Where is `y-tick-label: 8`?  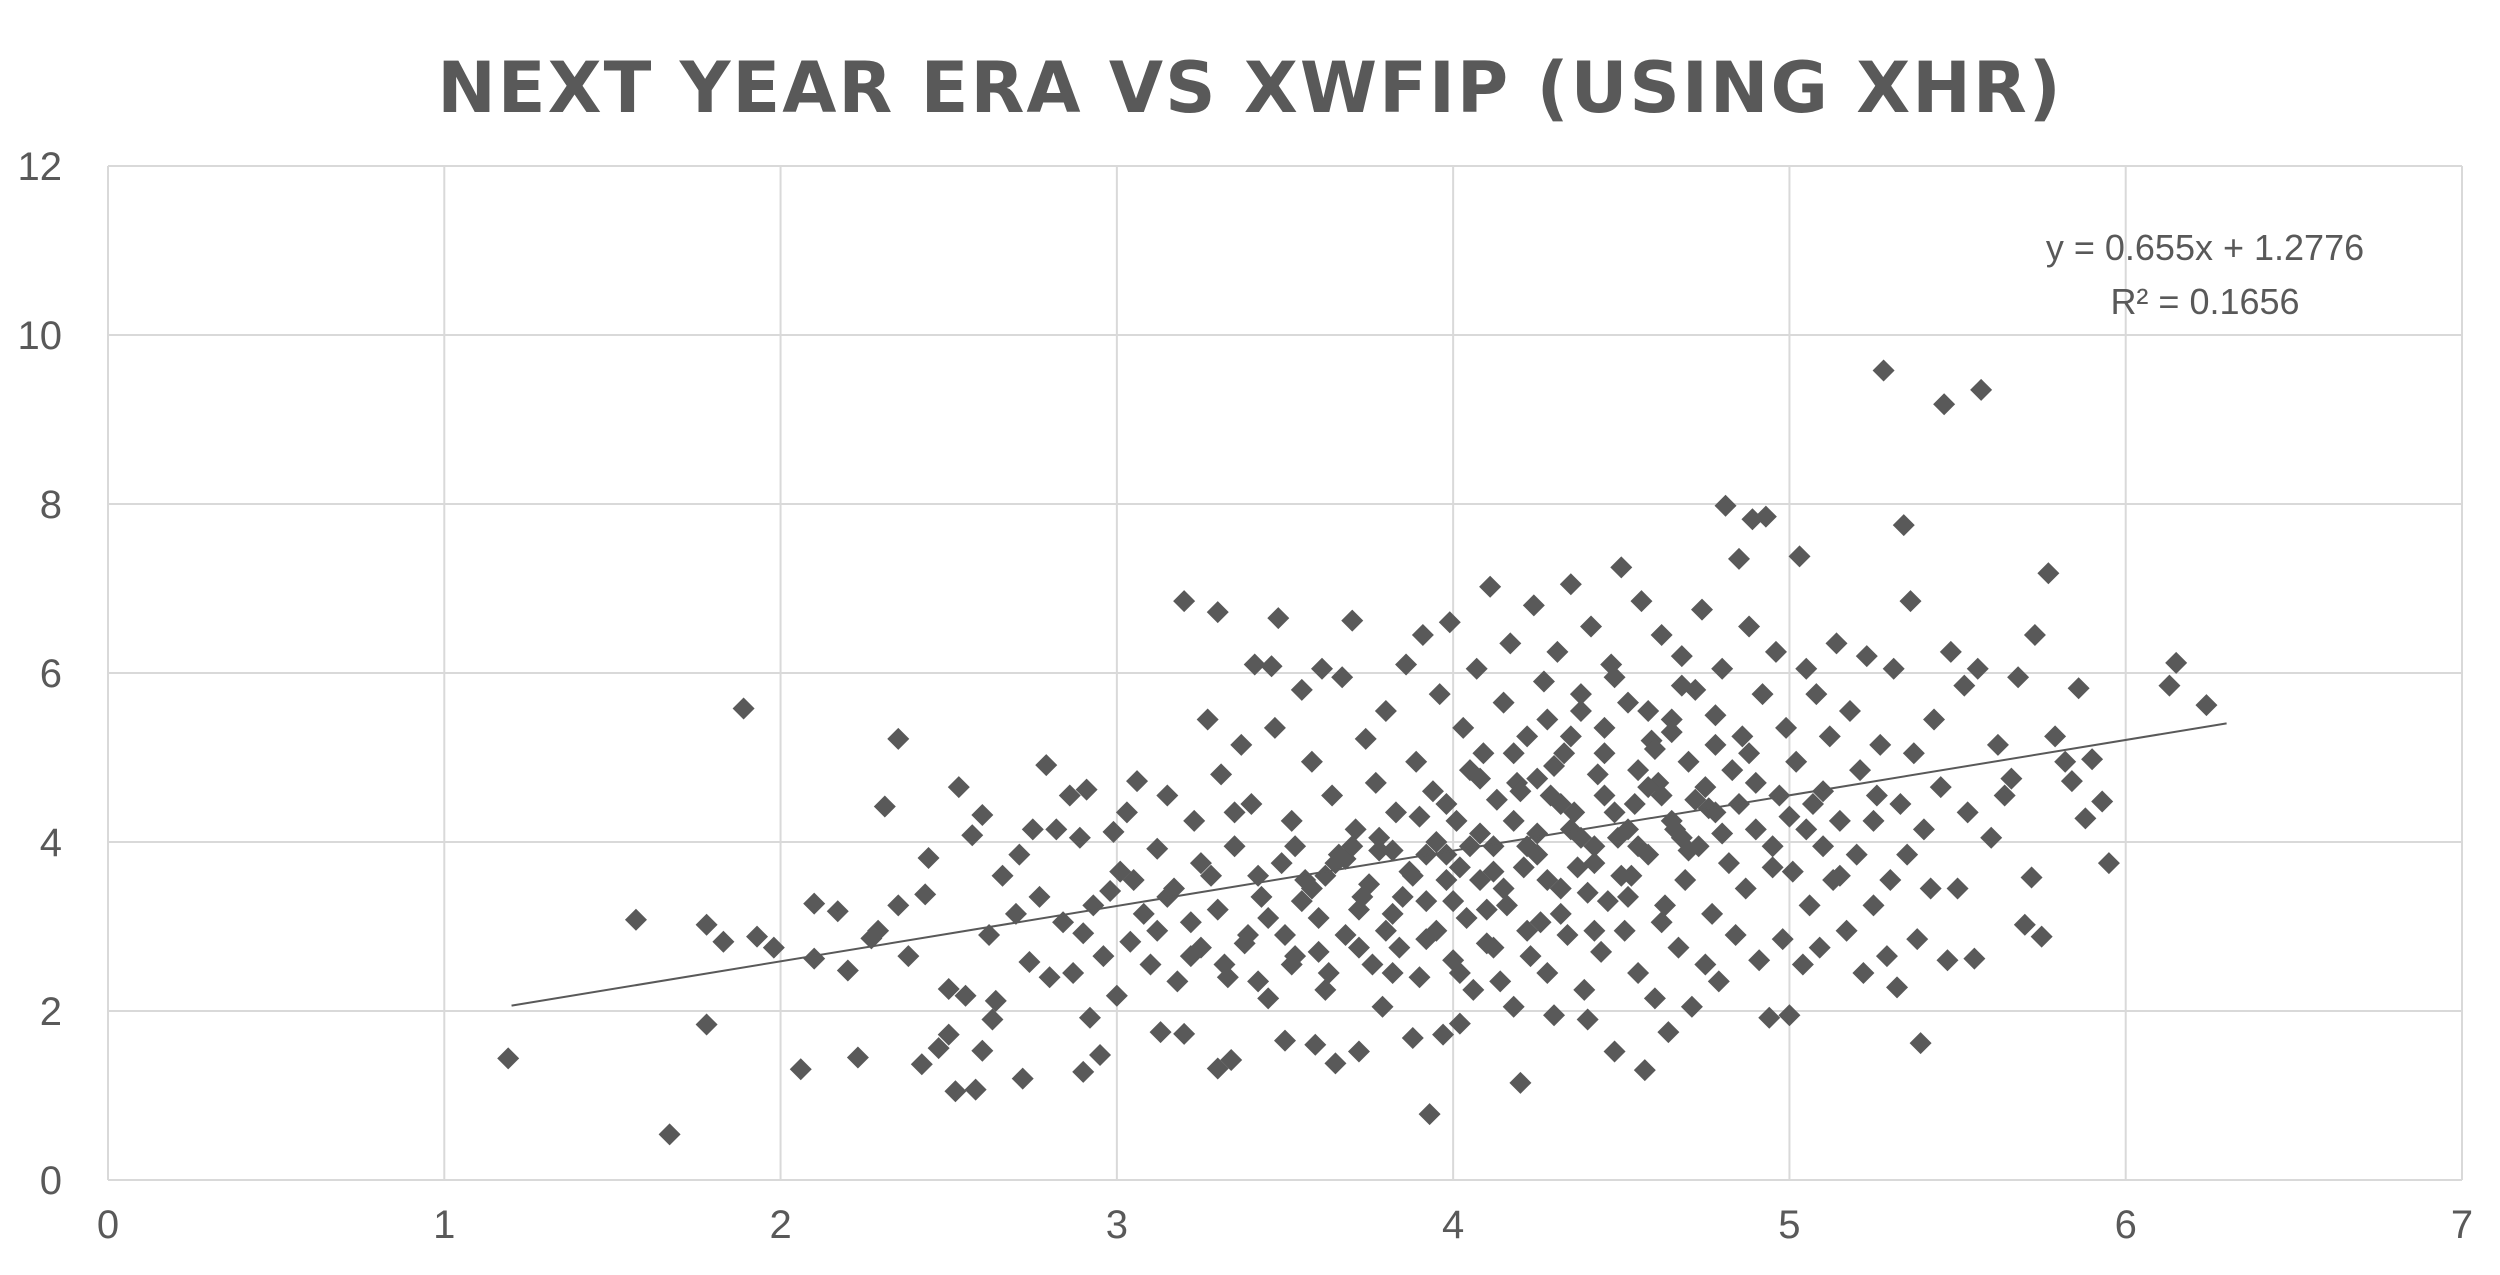 y-tick-label: 8 is located at coordinates (51, 505).